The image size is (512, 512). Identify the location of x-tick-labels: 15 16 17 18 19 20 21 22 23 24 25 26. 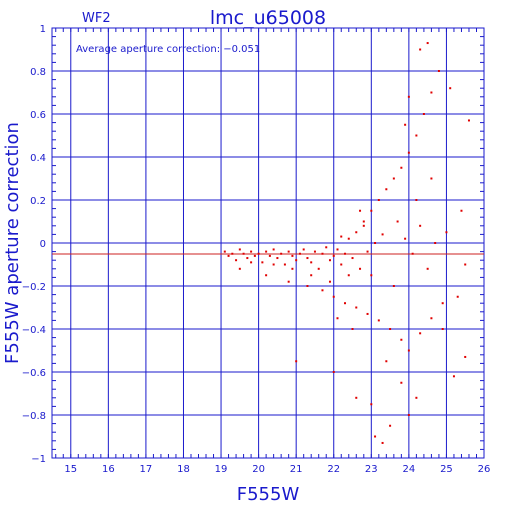
(277, 469).